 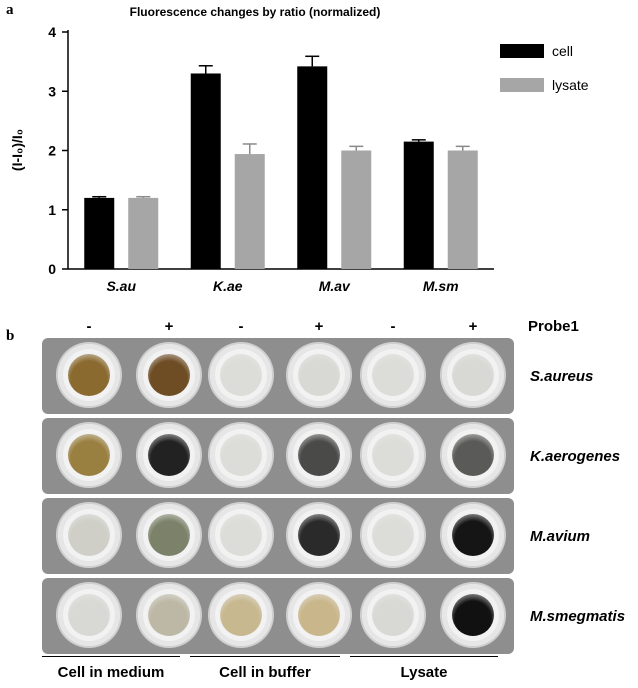 What do you see at coordinates (424, 672) in the screenshot?
I see `group-label: Lysate` at bounding box center [424, 672].